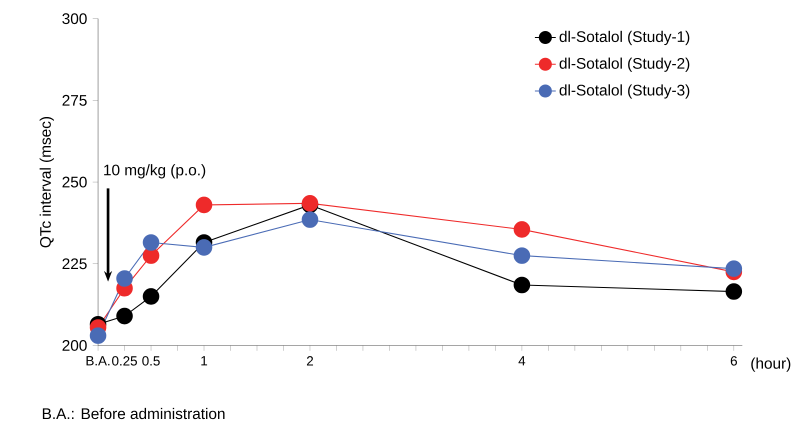 This screenshot has width=795, height=427. I want to click on x-tick-label: 0.5, so click(151, 361).